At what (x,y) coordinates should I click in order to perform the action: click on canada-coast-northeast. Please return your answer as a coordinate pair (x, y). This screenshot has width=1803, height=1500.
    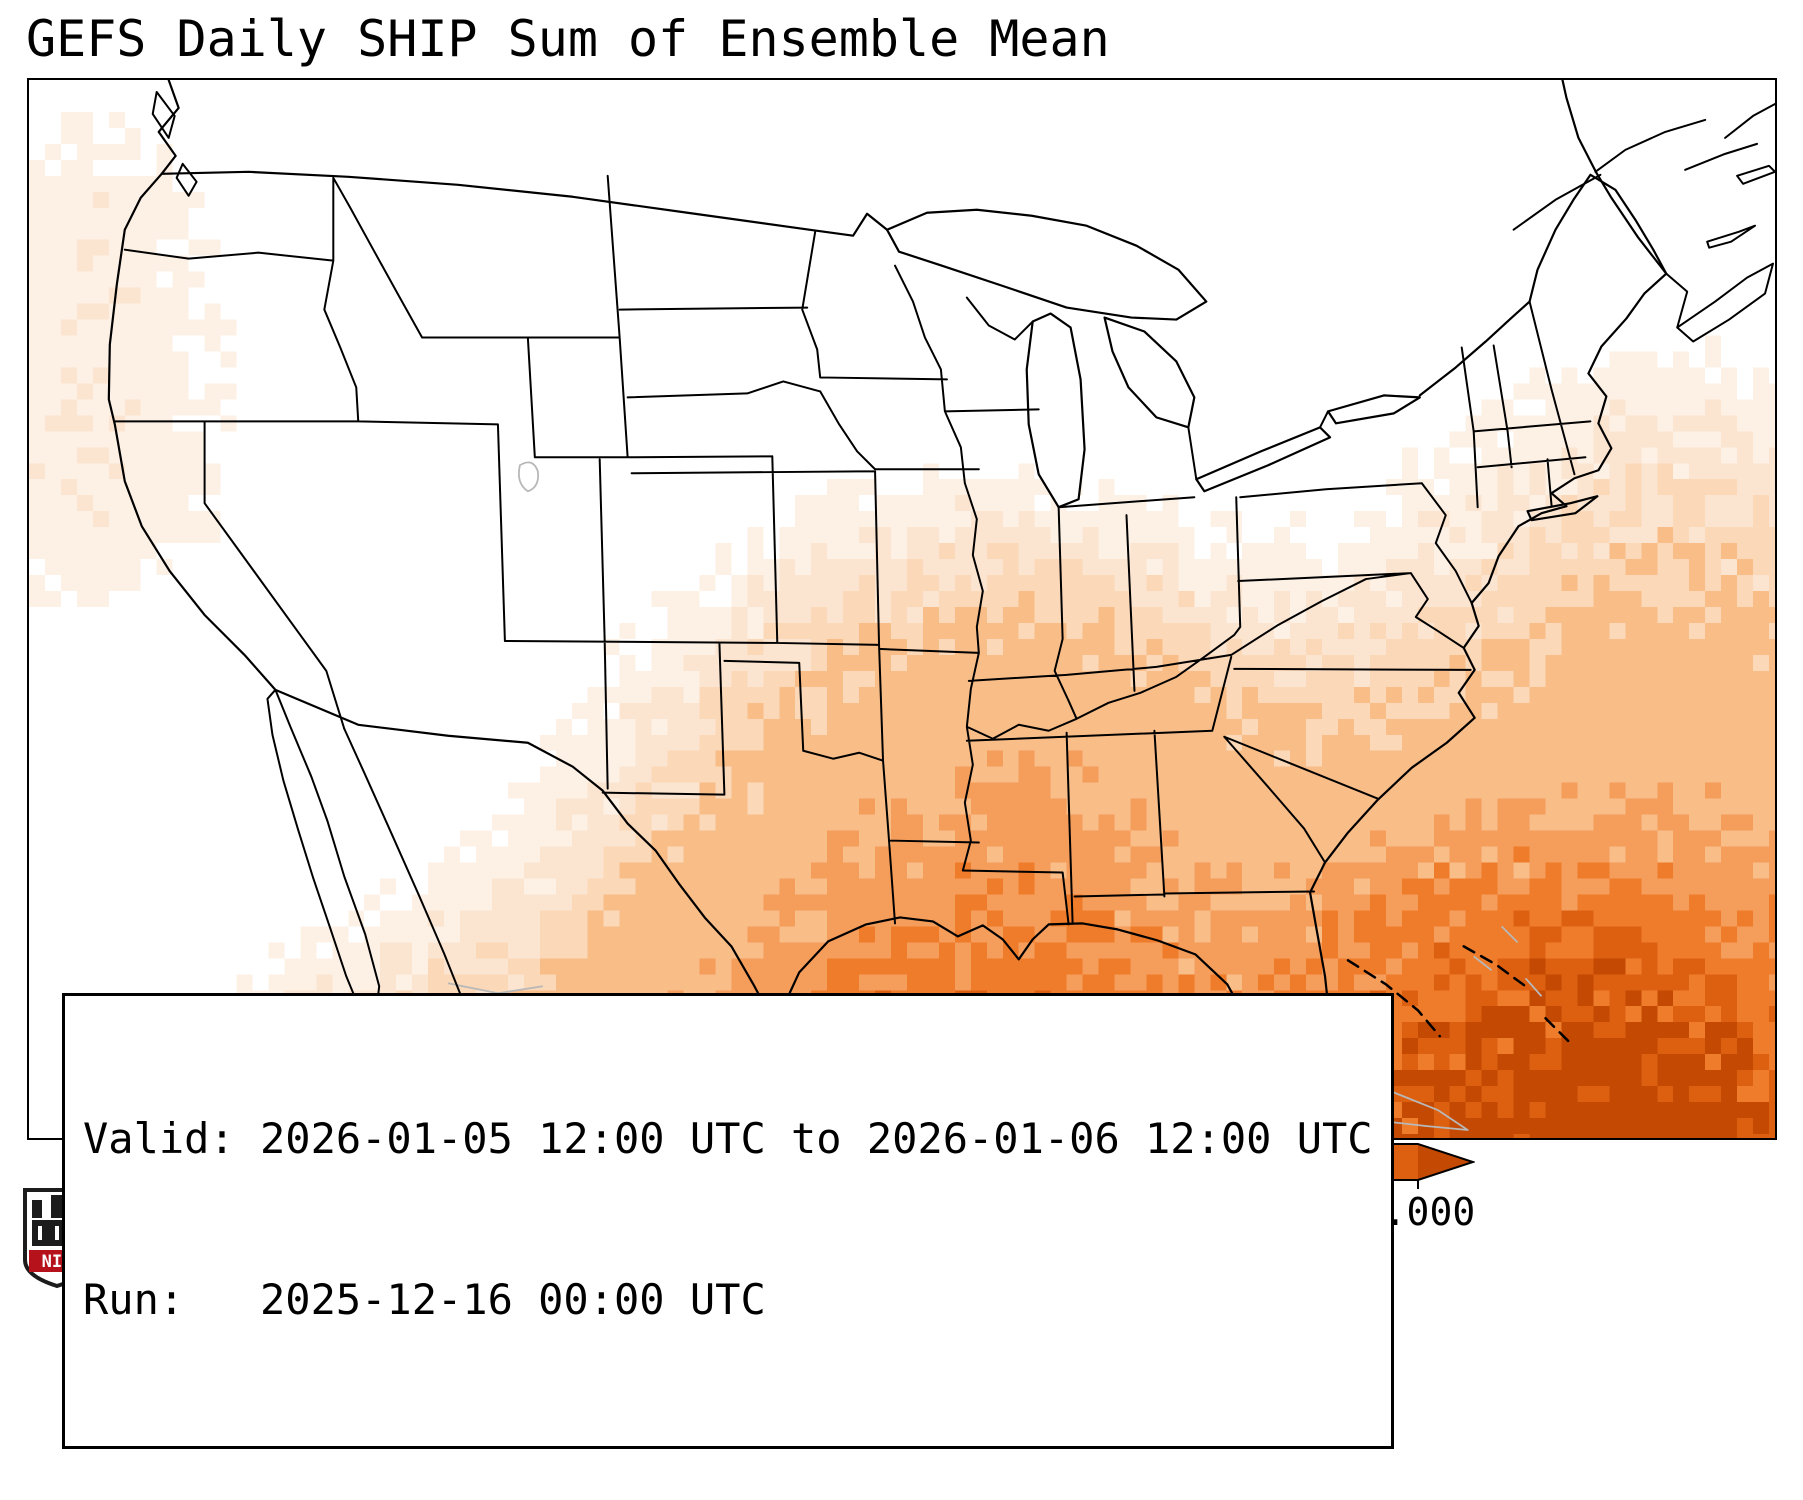
    Looking at the image, I should click on (1643, 222).